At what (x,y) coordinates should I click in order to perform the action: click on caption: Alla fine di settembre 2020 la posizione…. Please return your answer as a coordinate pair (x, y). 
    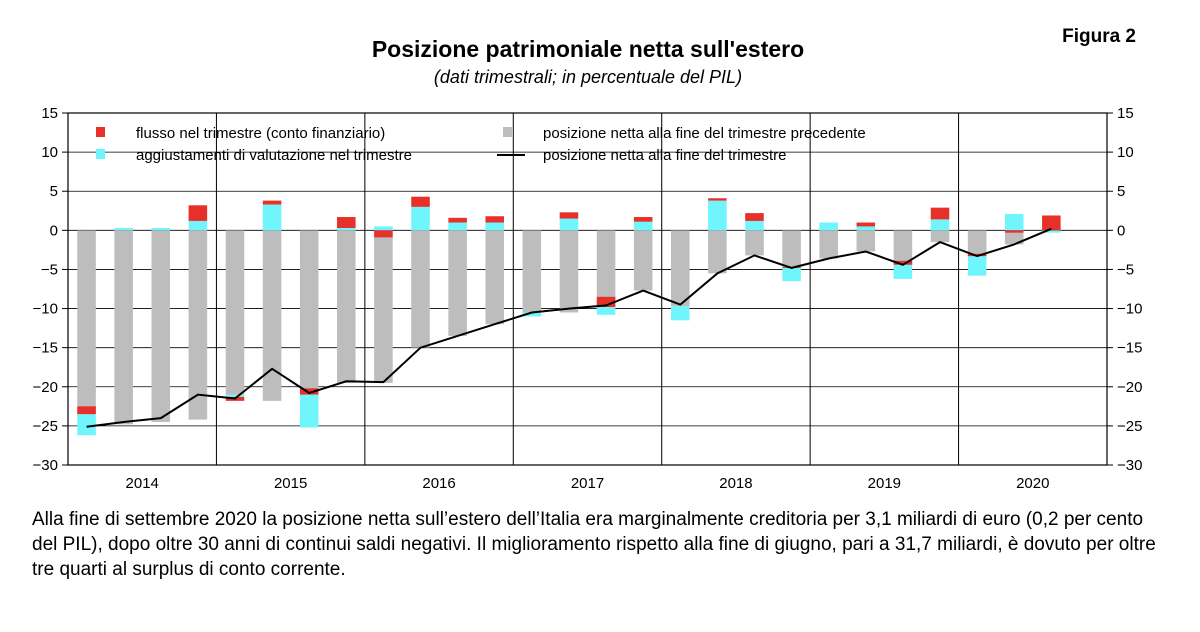
    Looking at the image, I should click on (594, 544).